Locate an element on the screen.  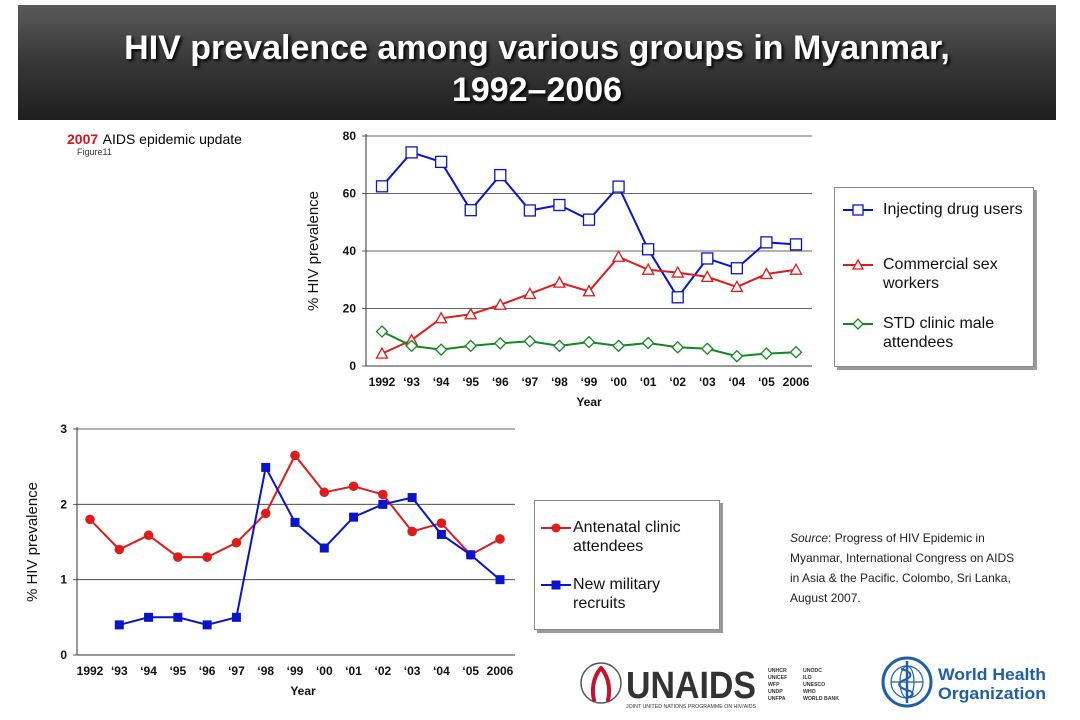
top-chart-xtick-label: ‘93 is located at coordinates (411, 382).